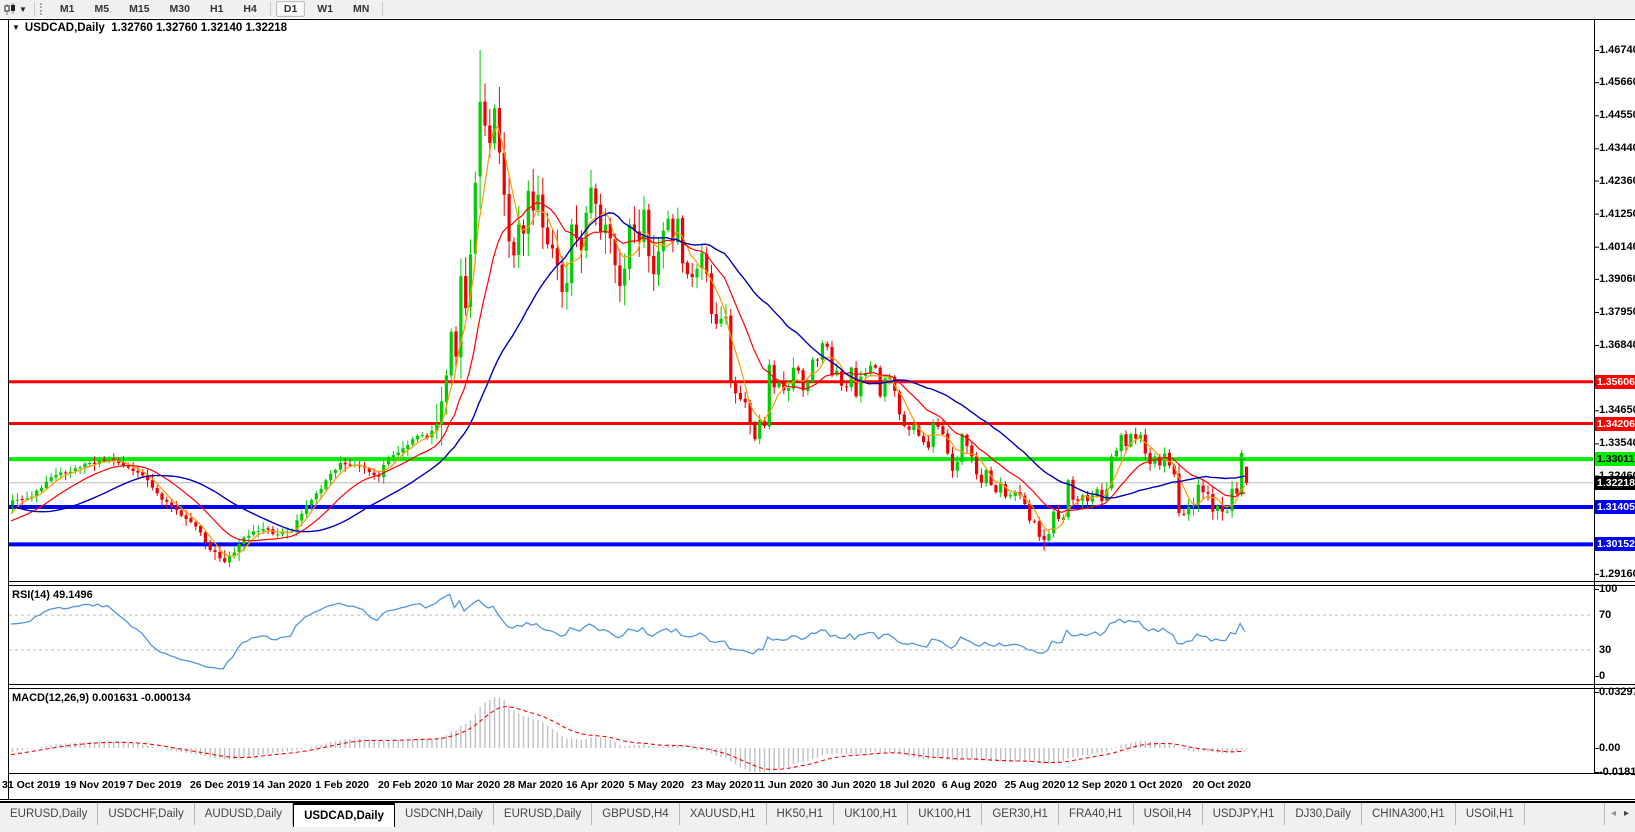  What do you see at coordinates (1615, 544) in the screenshot?
I see `price-level-badge: 1.30152` at bounding box center [1615, 544].